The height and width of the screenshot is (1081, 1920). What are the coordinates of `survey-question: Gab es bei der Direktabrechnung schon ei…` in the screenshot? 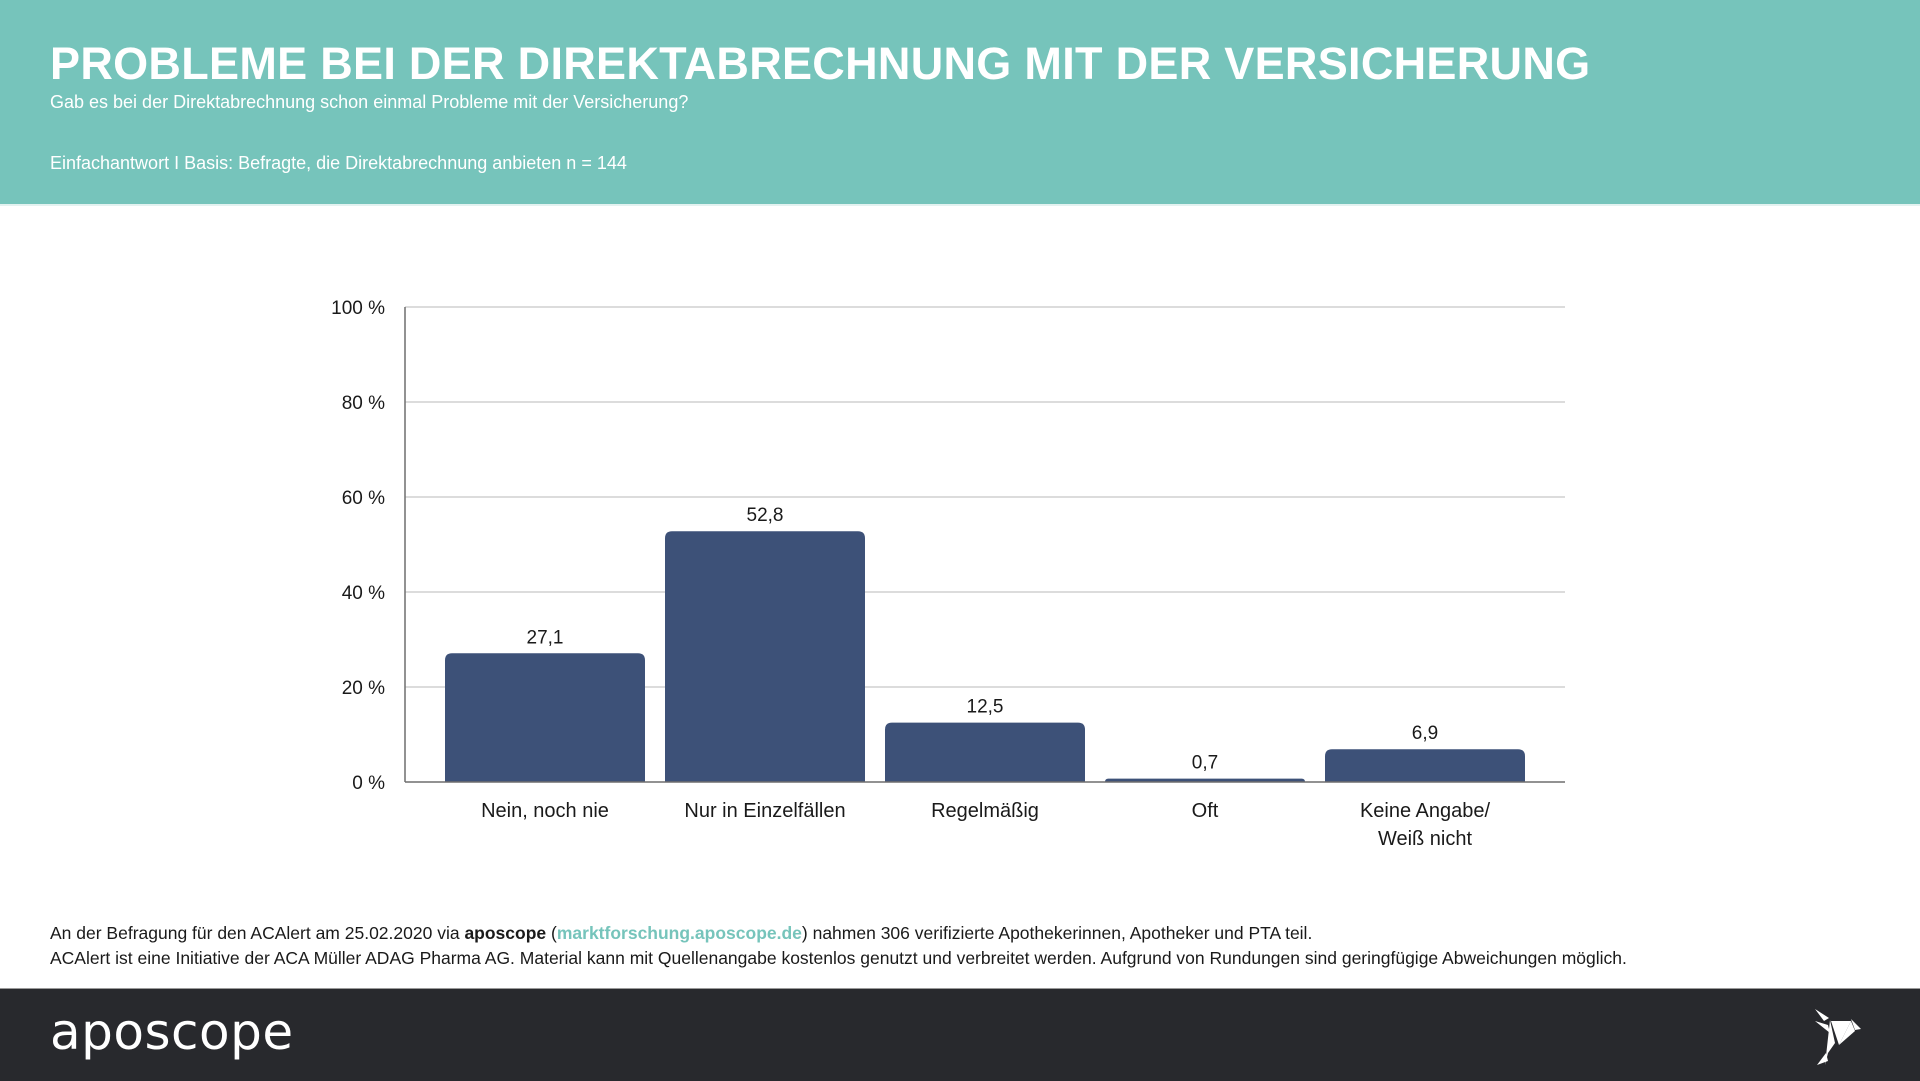 It's located at (369, 102).